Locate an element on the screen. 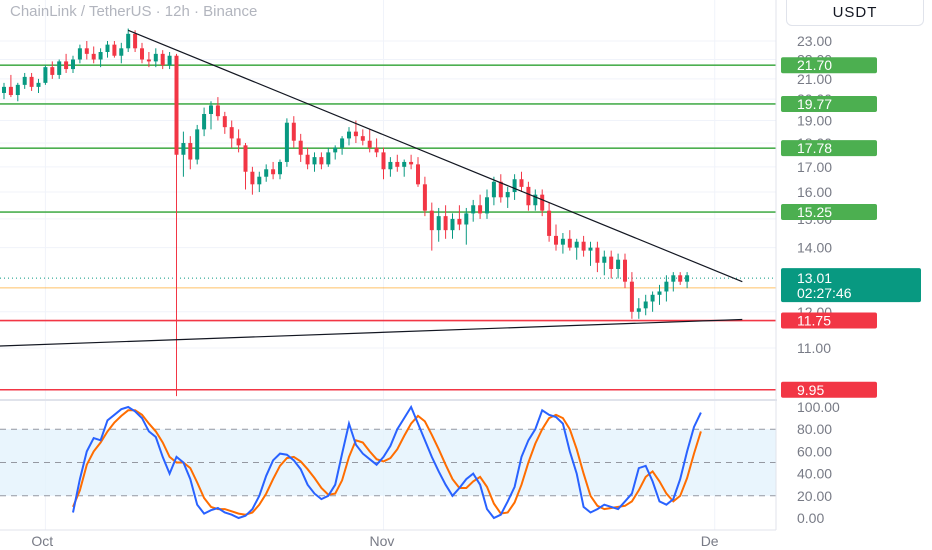  price-tick-label: 19.00 is located at coordinates (814, 121).